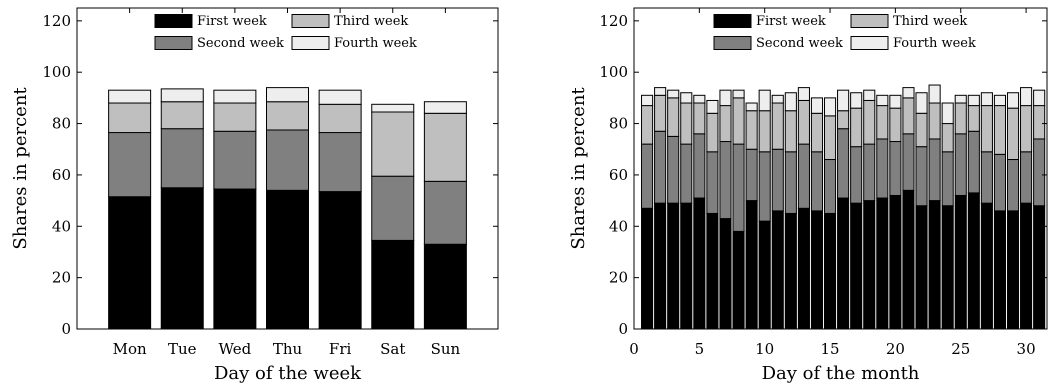 The width and height of the screenshot is (1049, 386). I want to click on y-axis-title: Shares in percent, so click(20, 168).